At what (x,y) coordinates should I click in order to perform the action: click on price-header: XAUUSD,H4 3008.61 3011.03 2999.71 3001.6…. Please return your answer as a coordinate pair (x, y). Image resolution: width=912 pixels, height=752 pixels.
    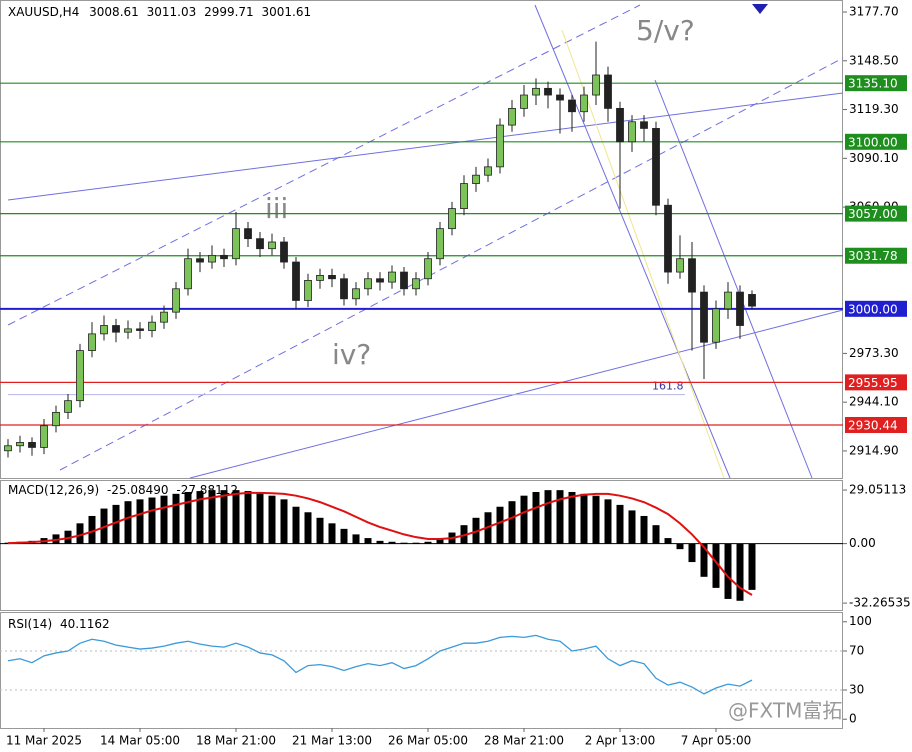
    Looking at the image, I should click on (159, 12).